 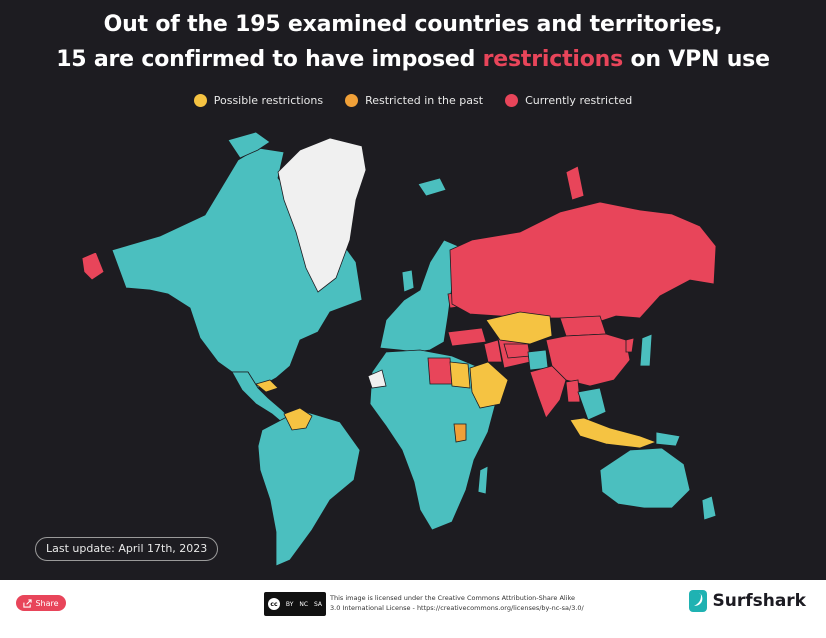 I want to click on region-japan, so click(x=646, y=350).